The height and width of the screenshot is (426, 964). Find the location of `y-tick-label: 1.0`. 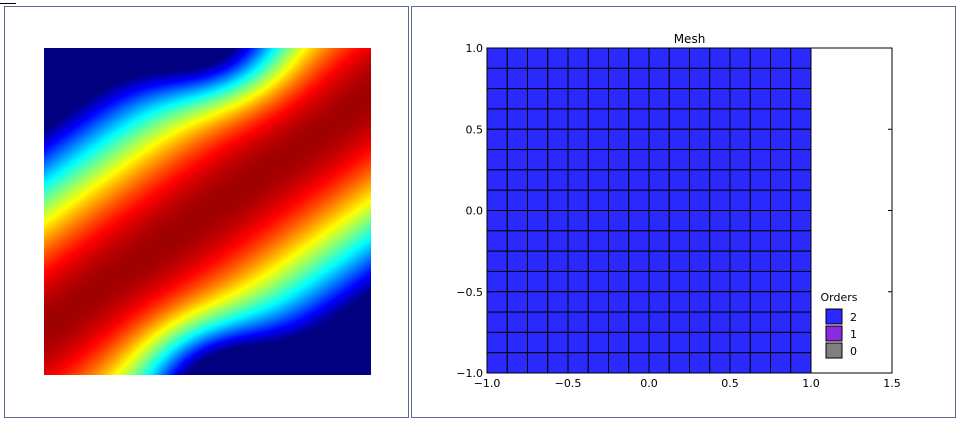

y-tick-label: 1.0 is located at coordinates (475, 48).